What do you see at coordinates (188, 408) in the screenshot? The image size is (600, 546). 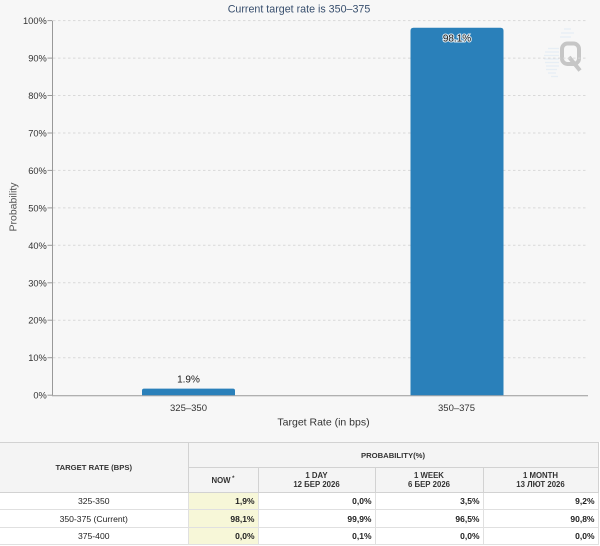 I see `svg-text: 325–350` at bounding box center [188, 408].